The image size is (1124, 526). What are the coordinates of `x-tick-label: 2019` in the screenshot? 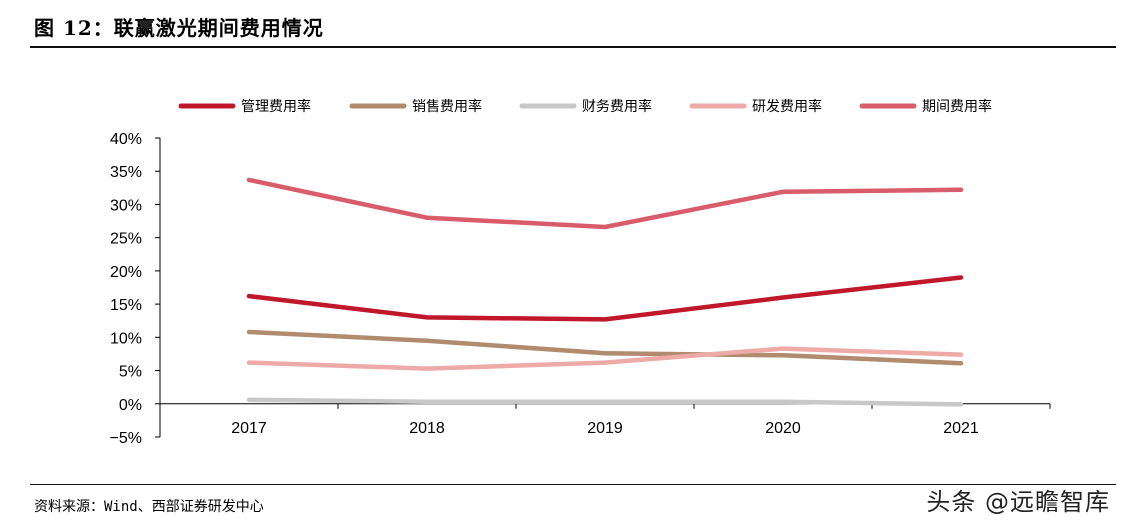 It's located at (605, 428).